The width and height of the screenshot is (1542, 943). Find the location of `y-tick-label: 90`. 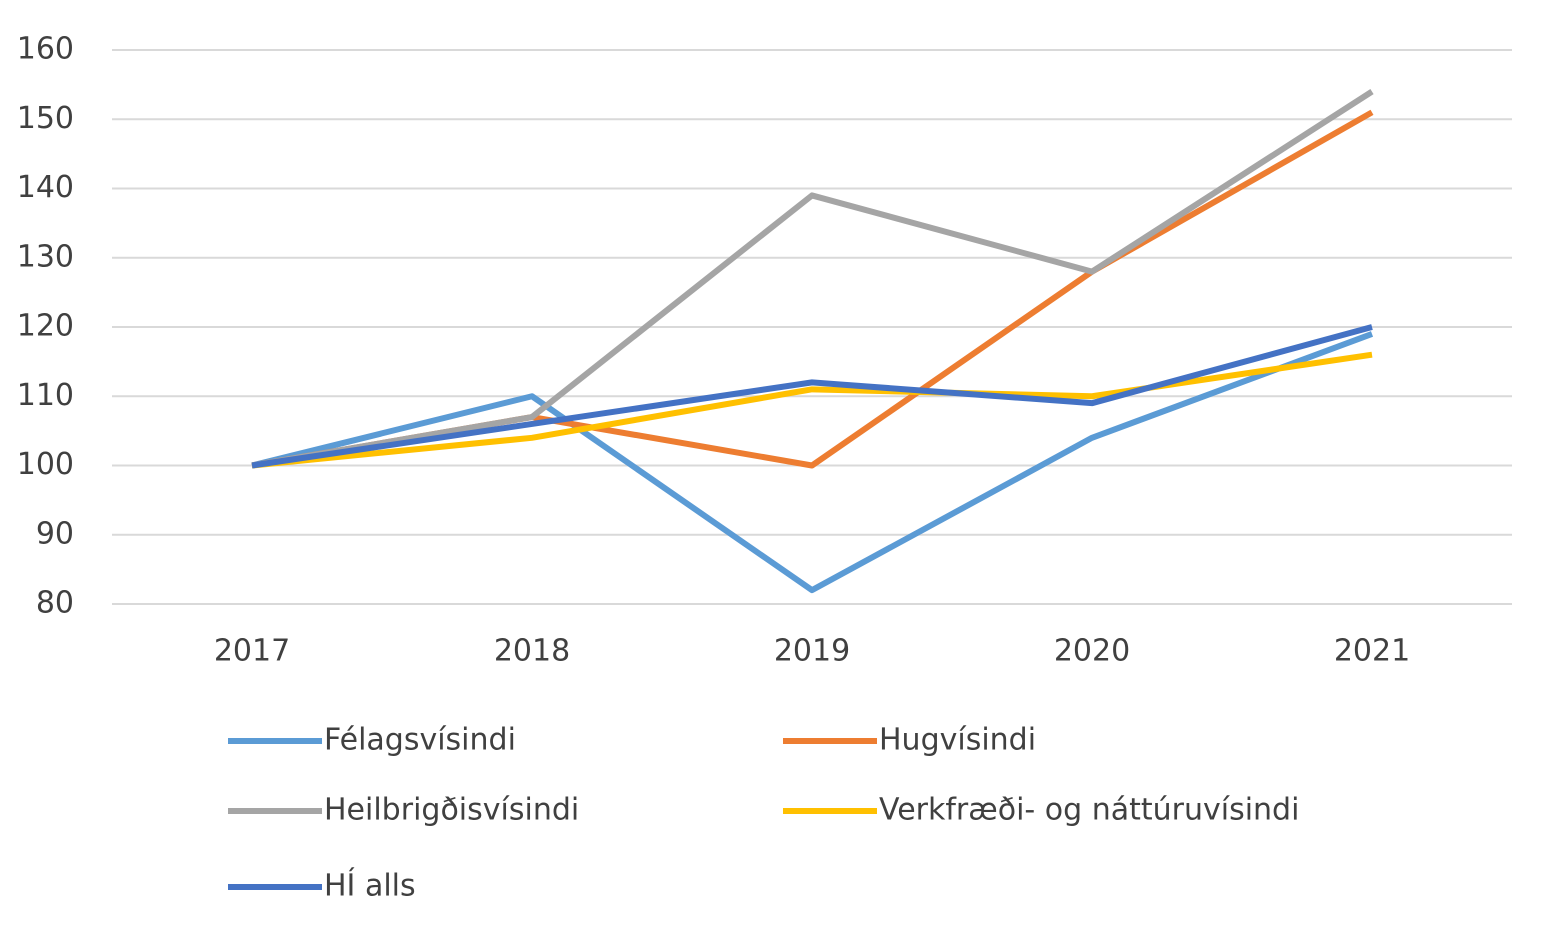

y-tick-label: 90 is located at coordinates (55, 533).